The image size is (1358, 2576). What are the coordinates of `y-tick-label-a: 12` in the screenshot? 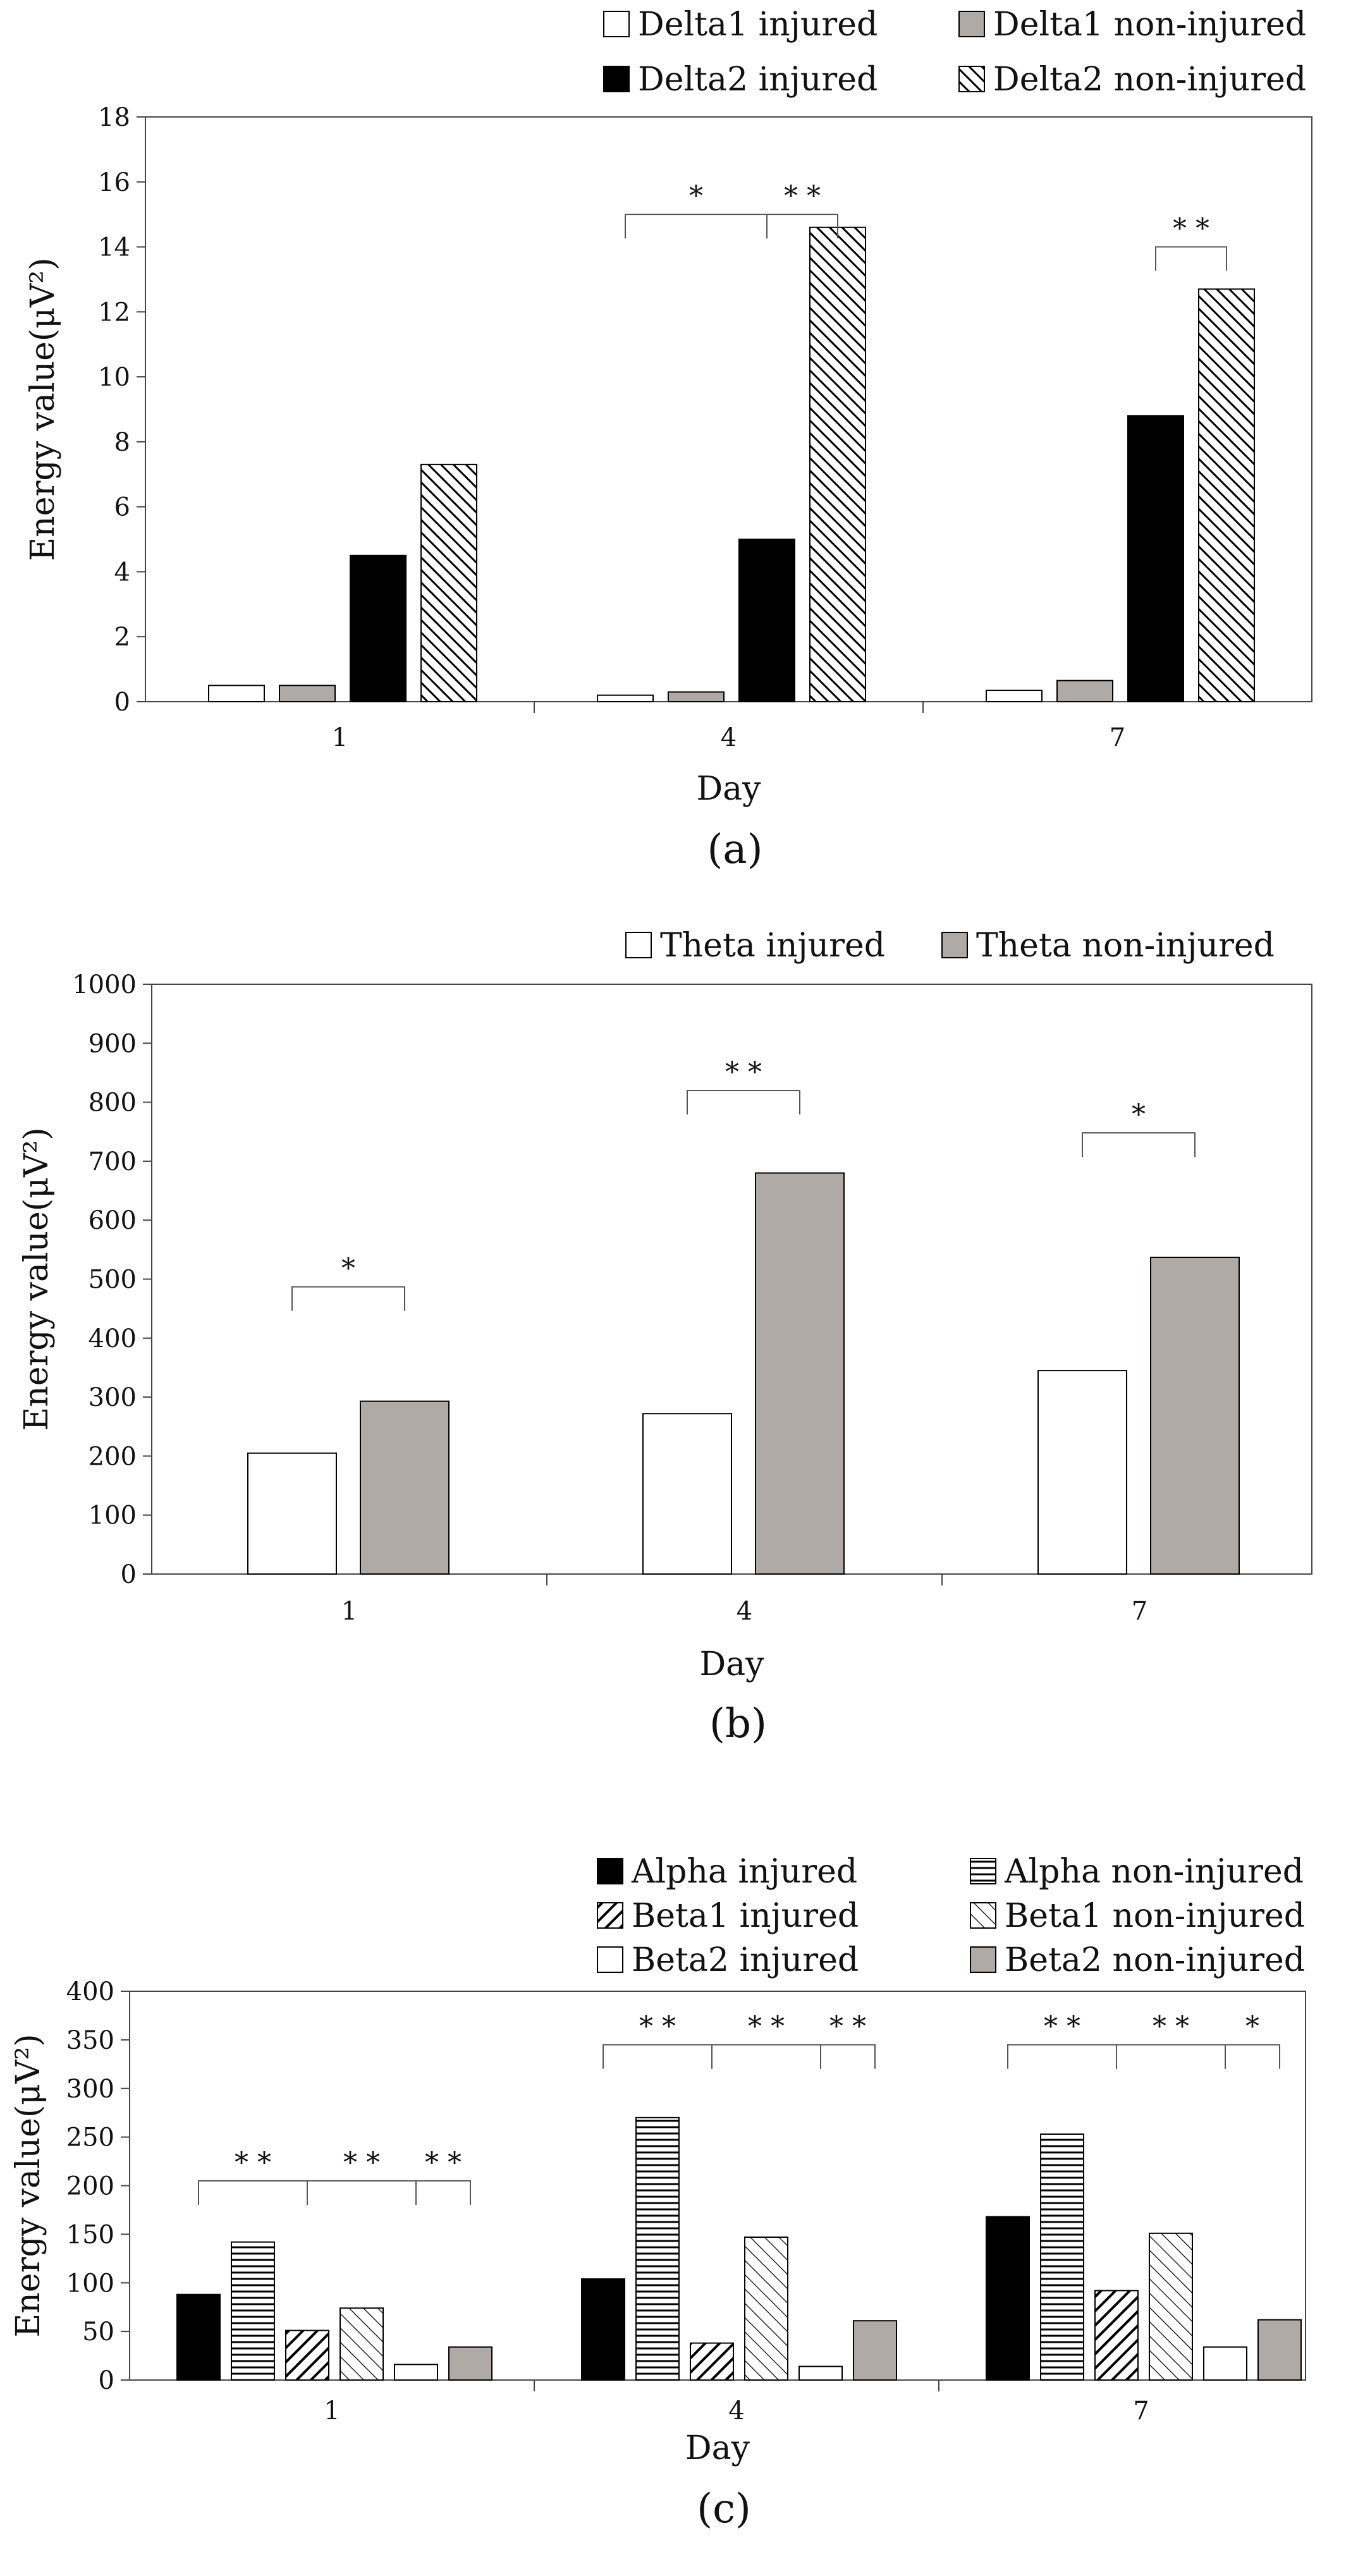 It's located at (114, 312).